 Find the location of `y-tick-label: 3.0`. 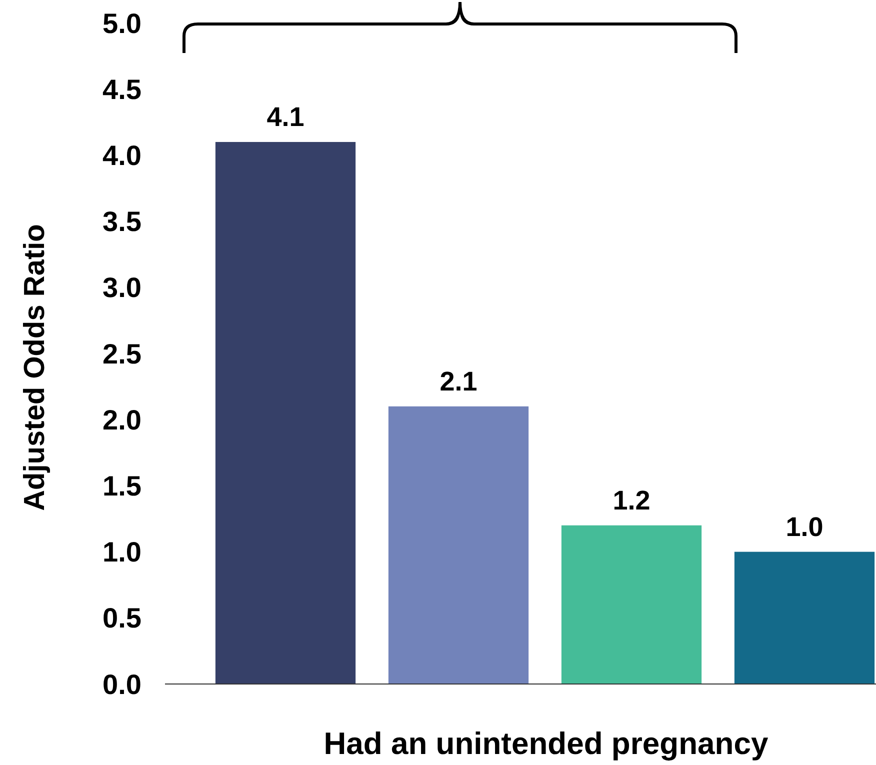

y-tick-label: 3.0 is located at coordinates (122, 288).